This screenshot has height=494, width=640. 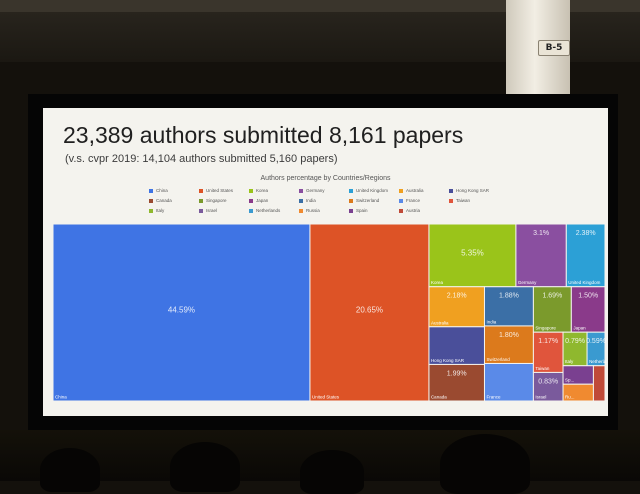 I want to click on treemap-cell-israel: 0.83% Israel, so click(x=548, y=386).